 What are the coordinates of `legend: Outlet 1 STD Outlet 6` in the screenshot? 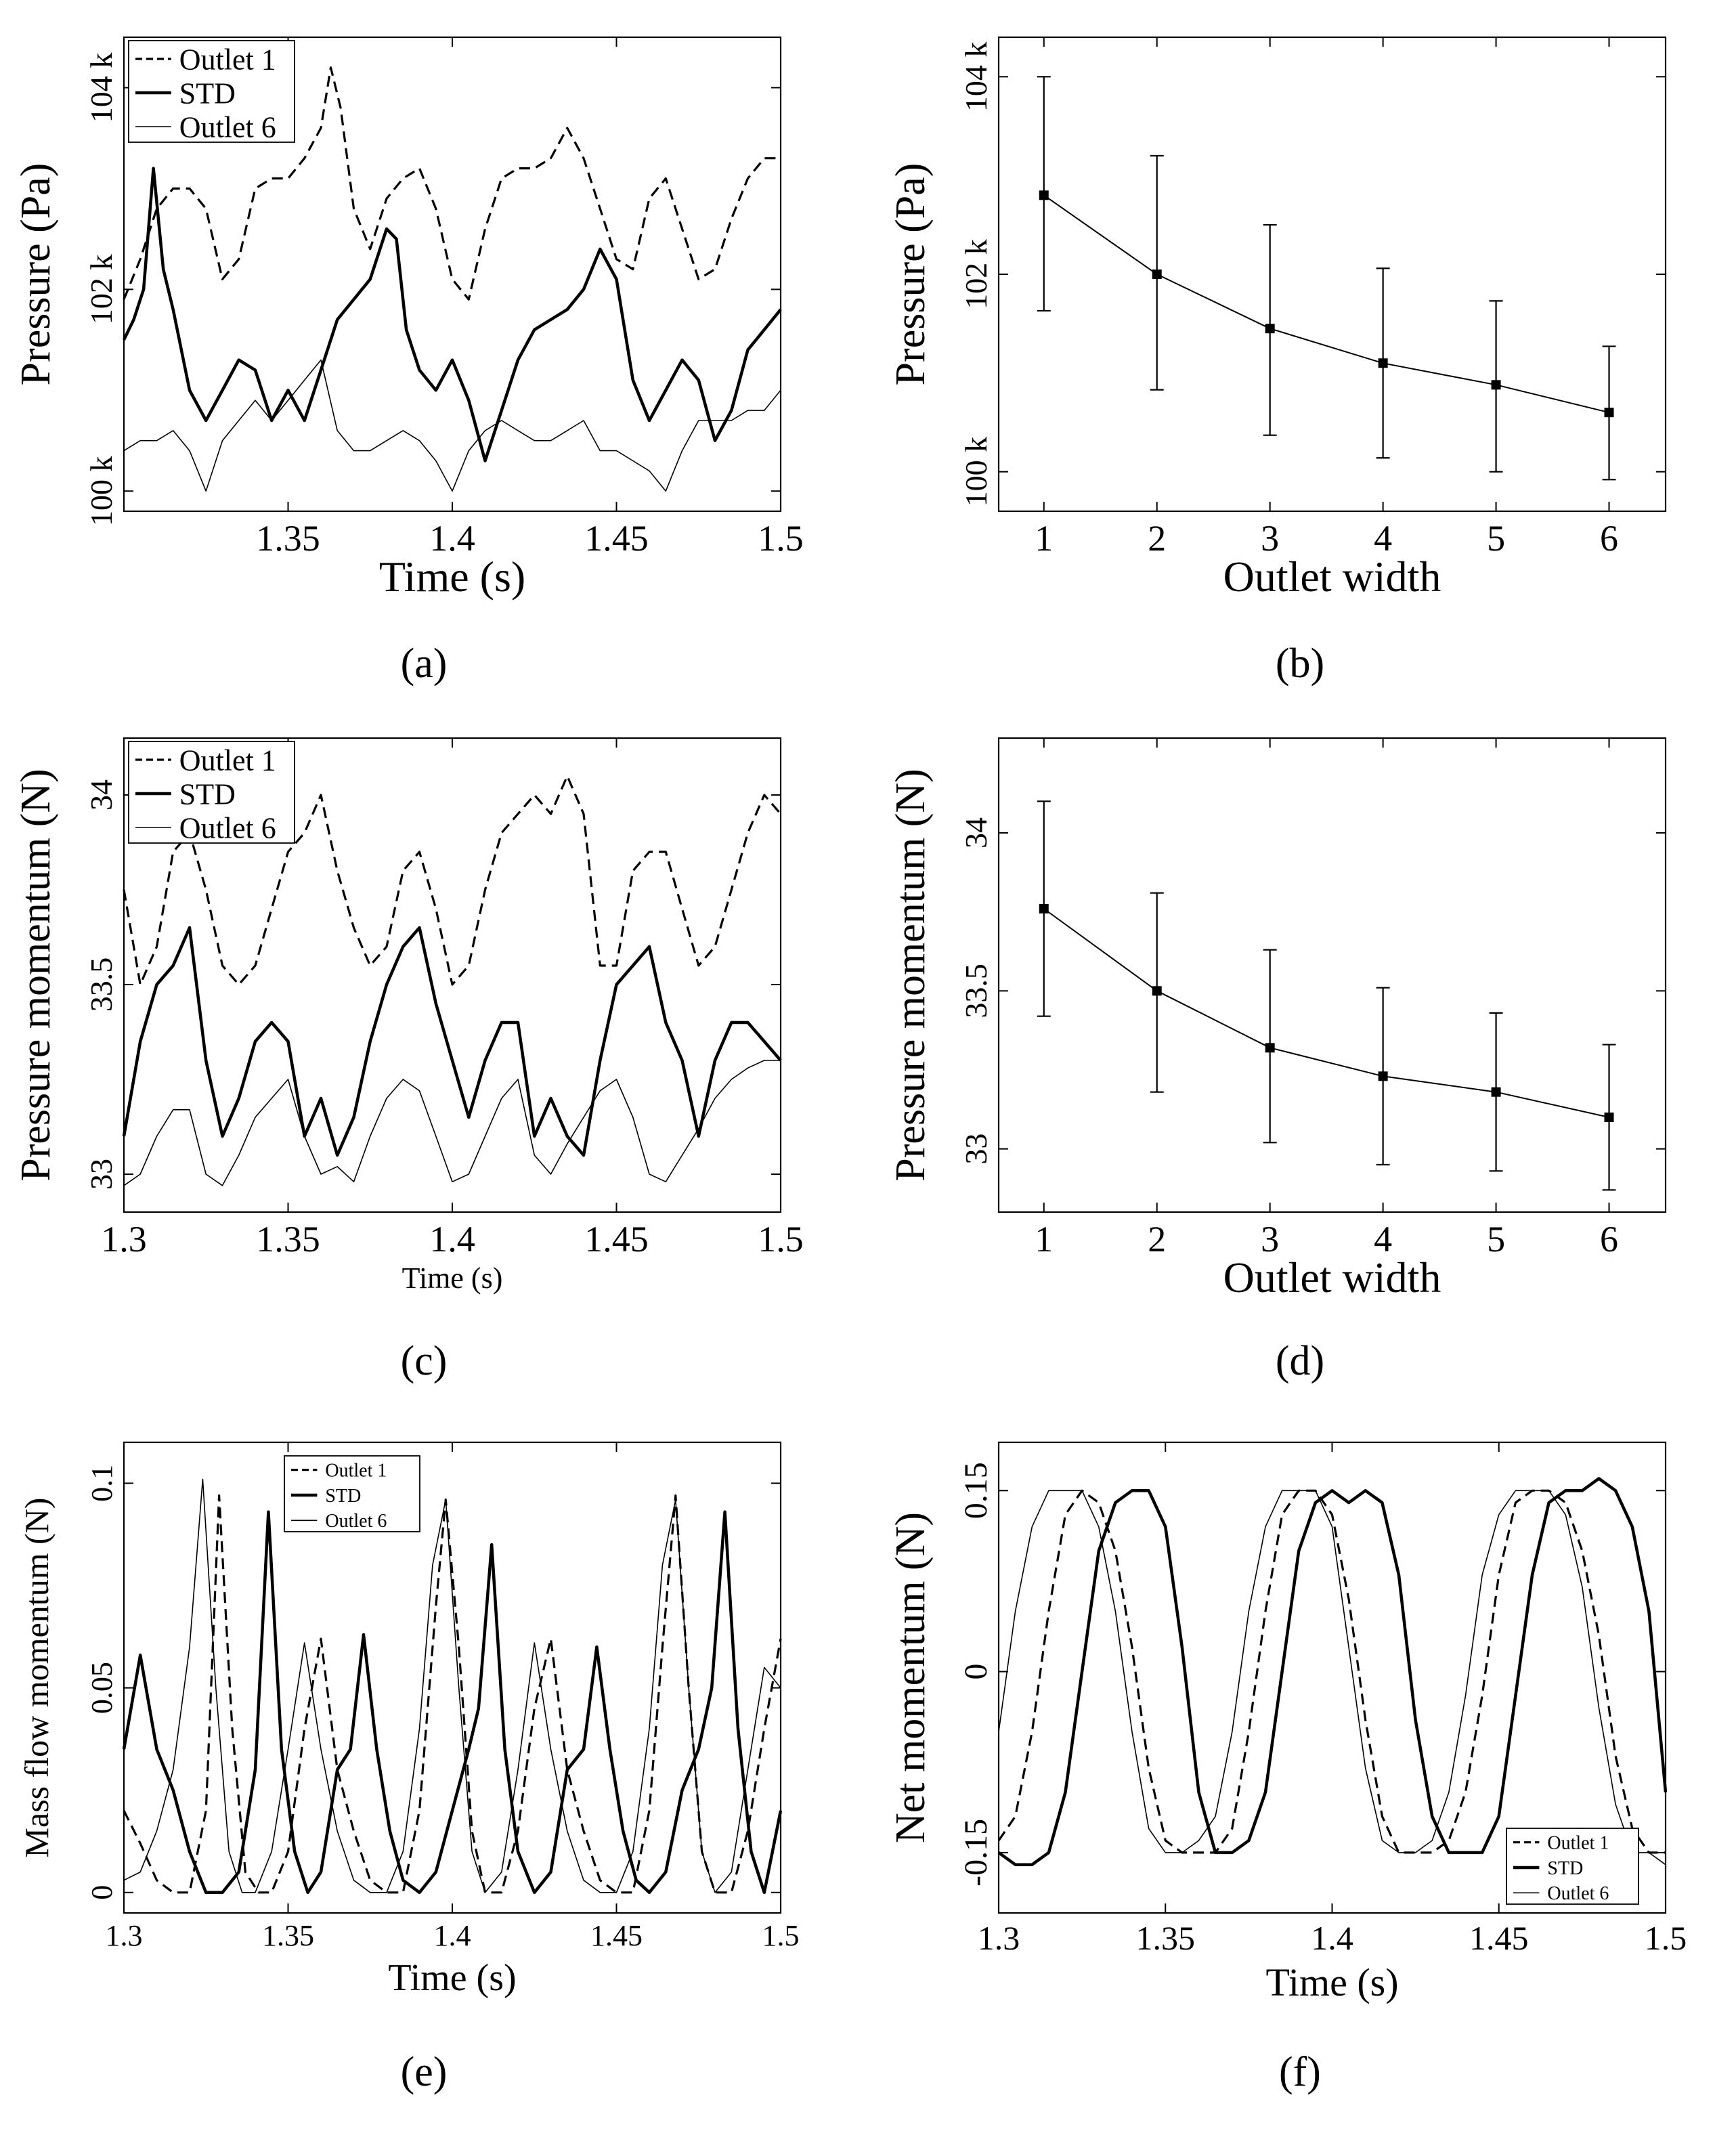 It's located at (352, 1494).